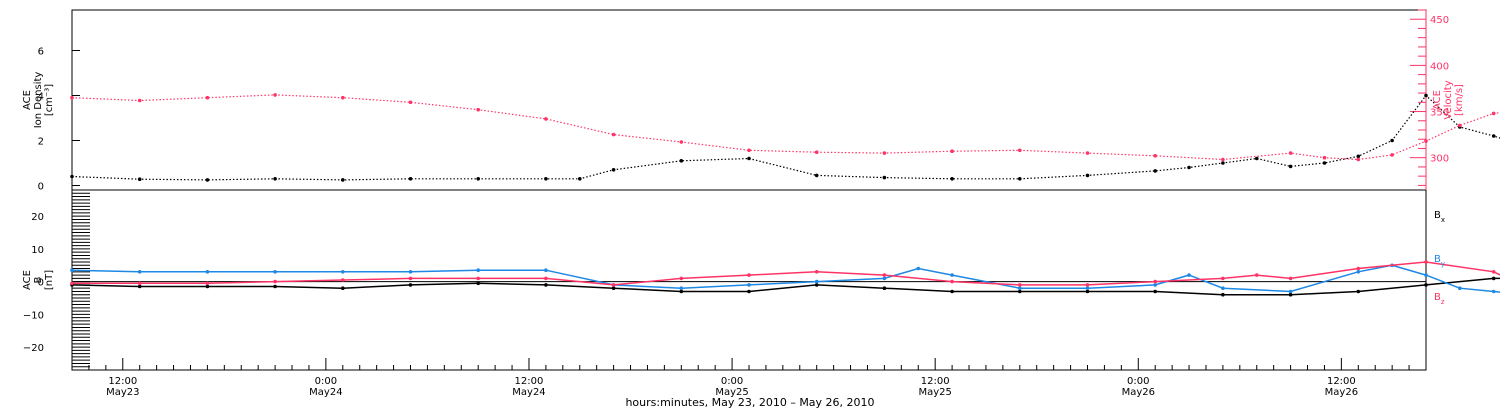 The width and height of the screenshot is (1500, 414). Describe the element at coordinates (37, 250) in the screenshot. I see `bottom-left-tick-label: 10` at that location.